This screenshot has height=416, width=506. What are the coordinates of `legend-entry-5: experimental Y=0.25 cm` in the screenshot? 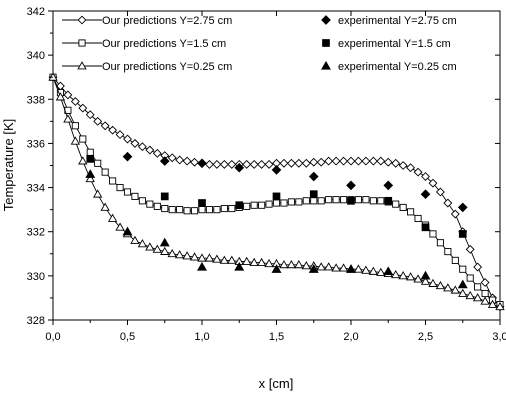 It's located at (389, 66).